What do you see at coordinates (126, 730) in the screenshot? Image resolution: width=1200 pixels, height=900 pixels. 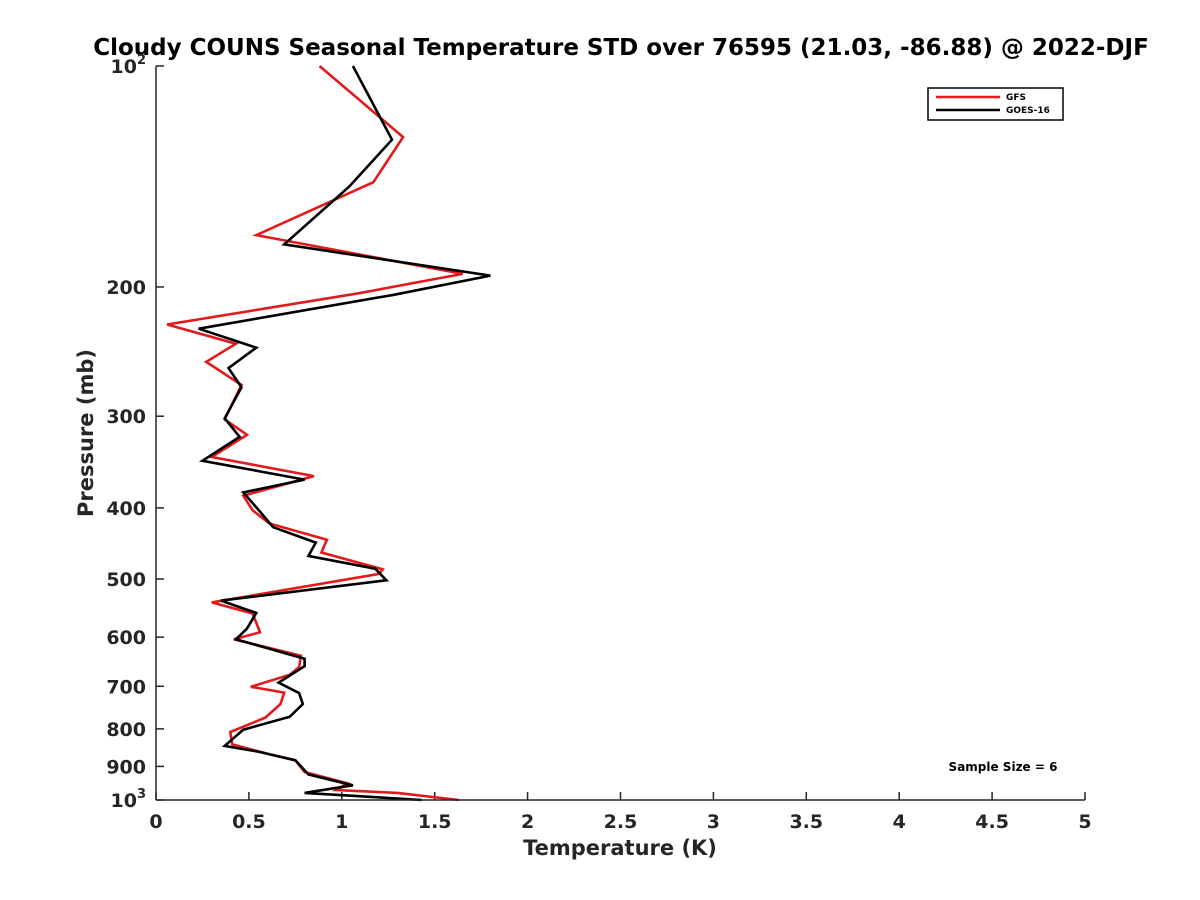 I see `y-tick-label: 800` at bounding box center [126, 730].